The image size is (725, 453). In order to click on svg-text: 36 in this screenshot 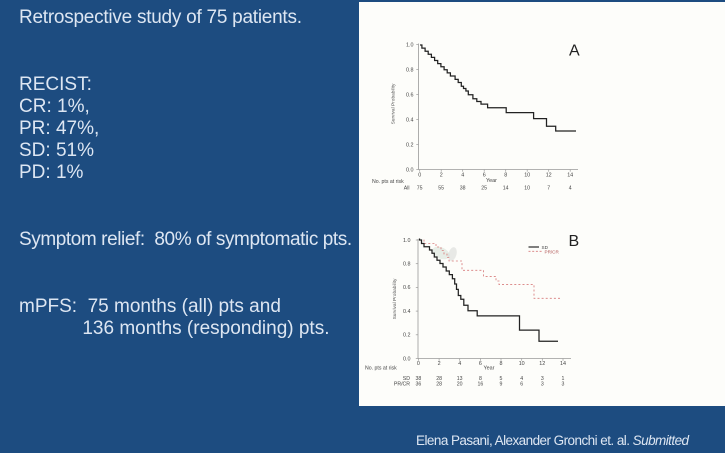, I will do `click(419, 385)`.